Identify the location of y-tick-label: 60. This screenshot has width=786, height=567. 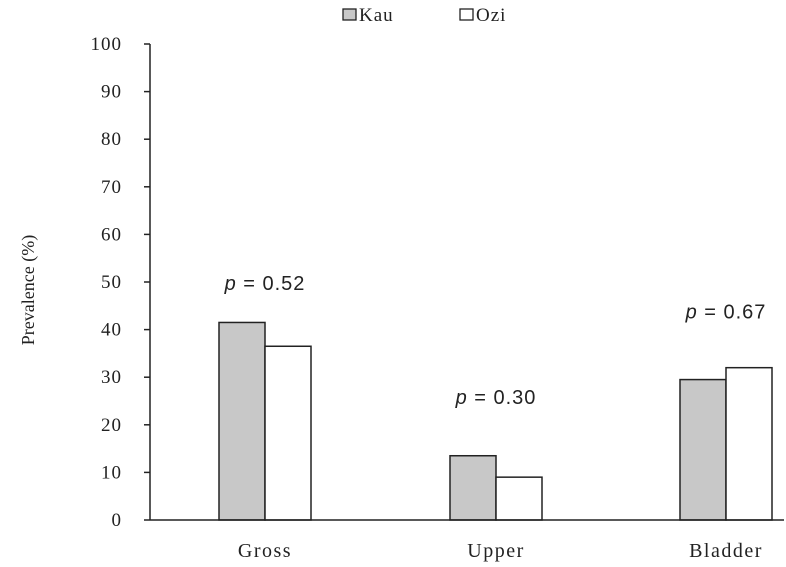
(111, 234).